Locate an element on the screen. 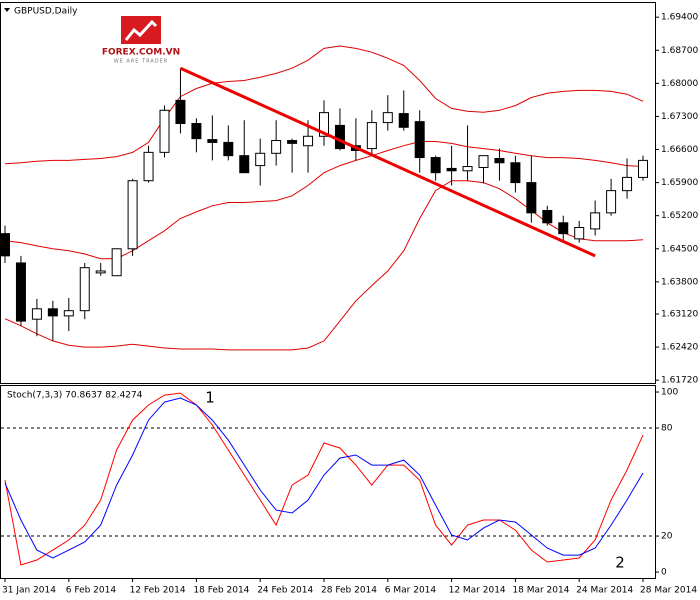  y-tick-label: 80 is located at coordinates (667, 429).